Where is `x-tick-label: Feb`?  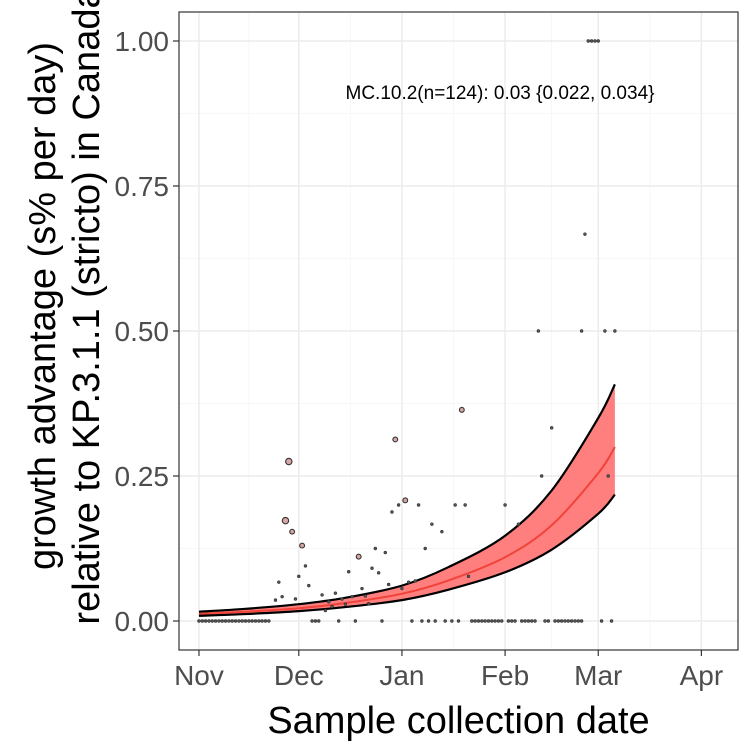 x-tick-label: Feb is located at coordinates (505, 675).